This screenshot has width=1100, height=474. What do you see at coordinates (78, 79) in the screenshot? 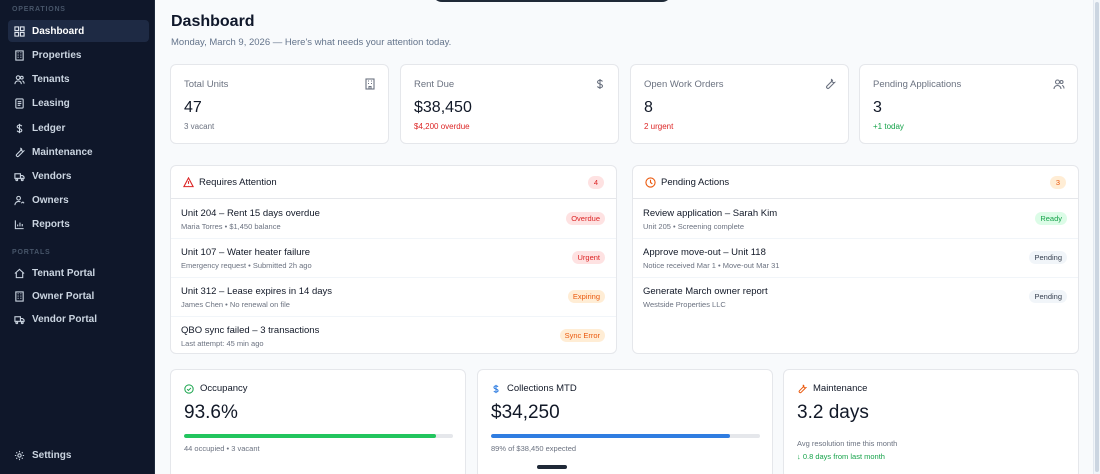
I see `sidebar-item-tenants: Tenants` at bounding box center [78, 79].